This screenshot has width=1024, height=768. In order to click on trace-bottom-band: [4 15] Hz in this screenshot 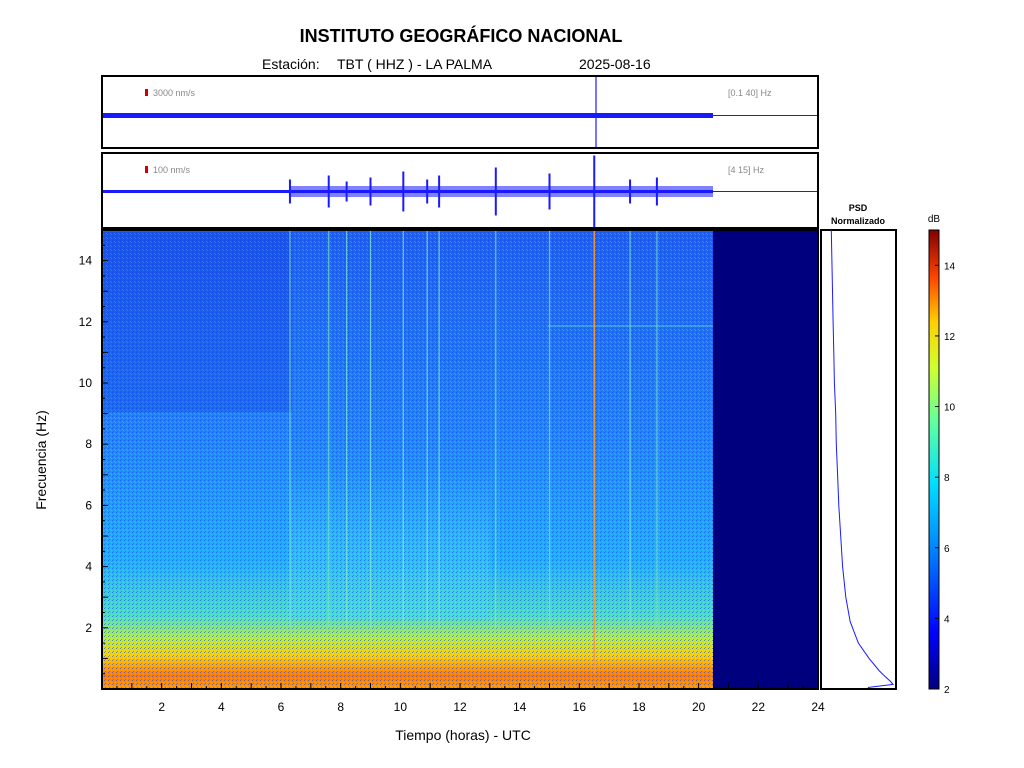, I will do `click(746, 170)`.